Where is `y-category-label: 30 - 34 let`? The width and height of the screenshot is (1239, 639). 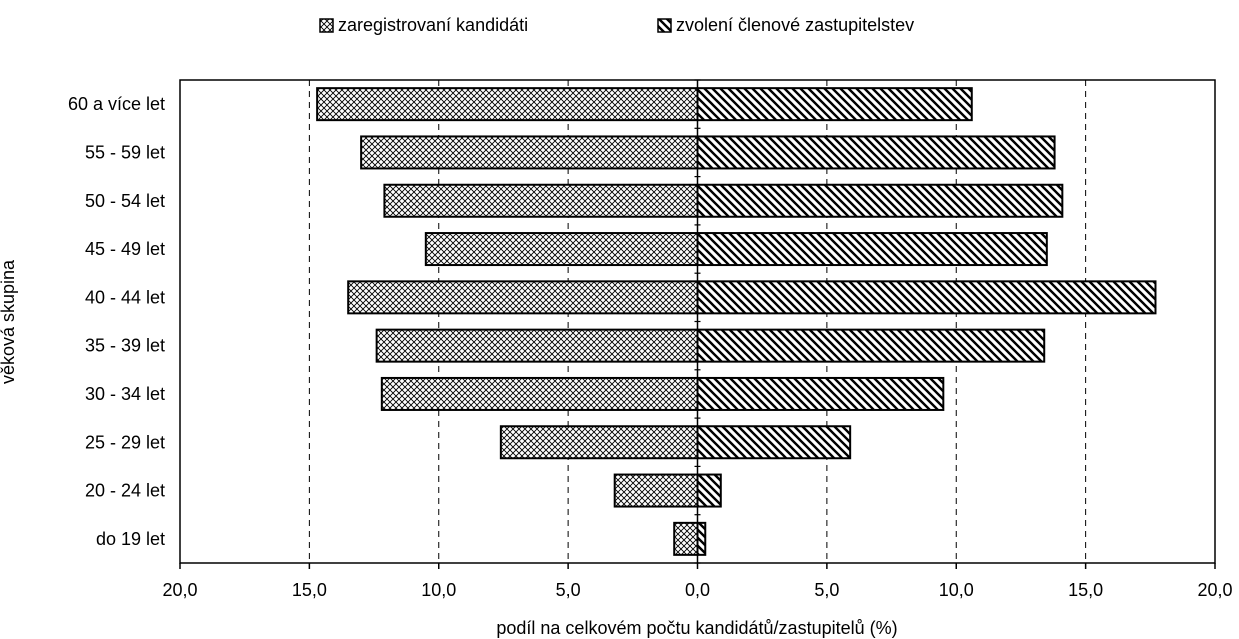 y-category-label: 30 - 34 let is located at coordinates (125, 394).